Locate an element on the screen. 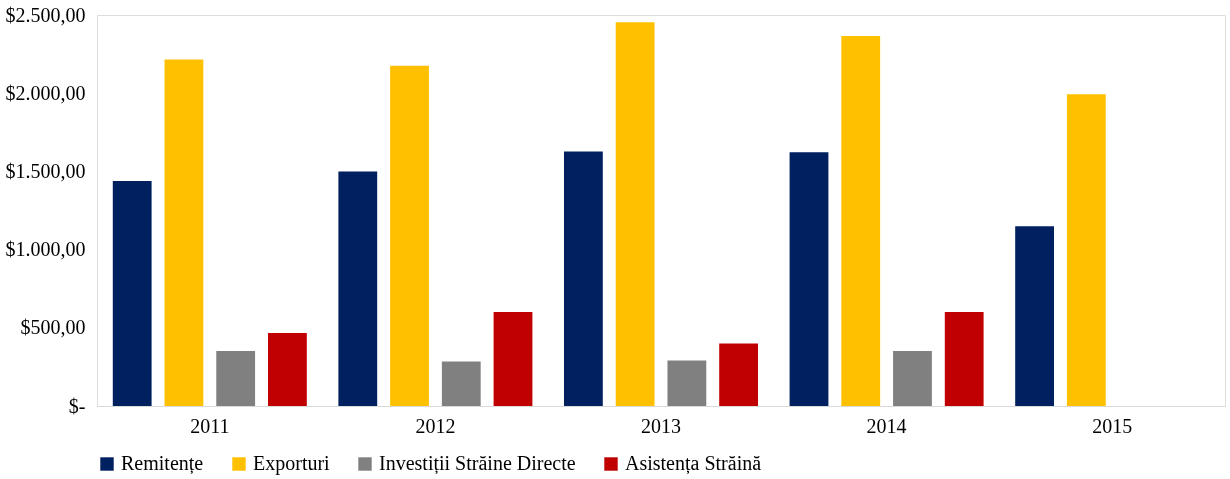 This screenshot has height=479, width=1230. x-tick-label: 2013 is located at coordinates (661, 425).